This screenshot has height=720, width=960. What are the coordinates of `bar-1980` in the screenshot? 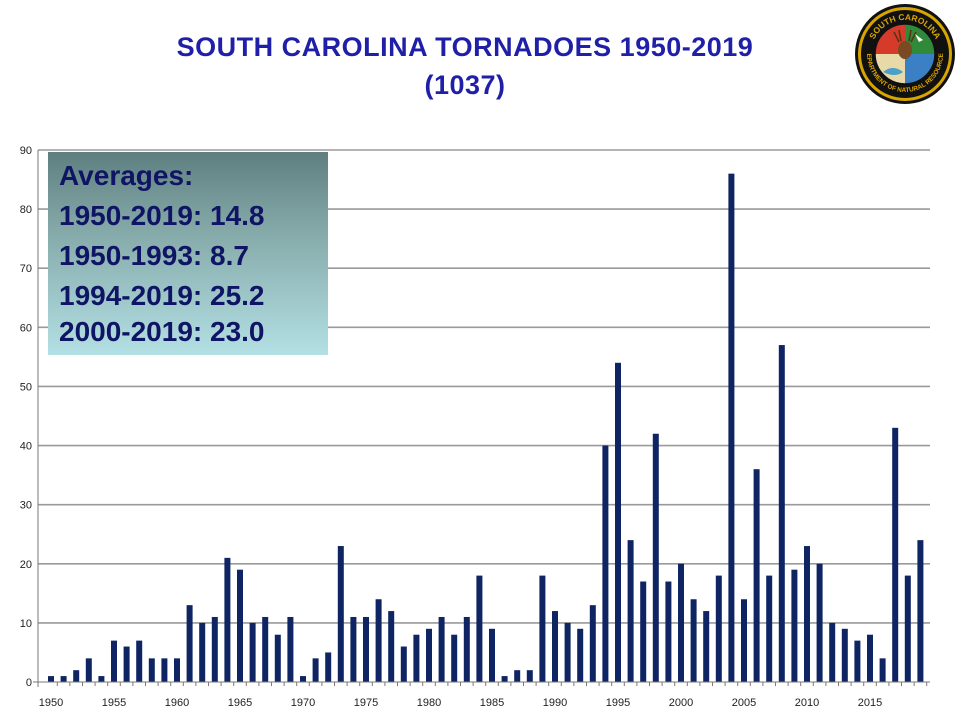 It's located at (429, 655).